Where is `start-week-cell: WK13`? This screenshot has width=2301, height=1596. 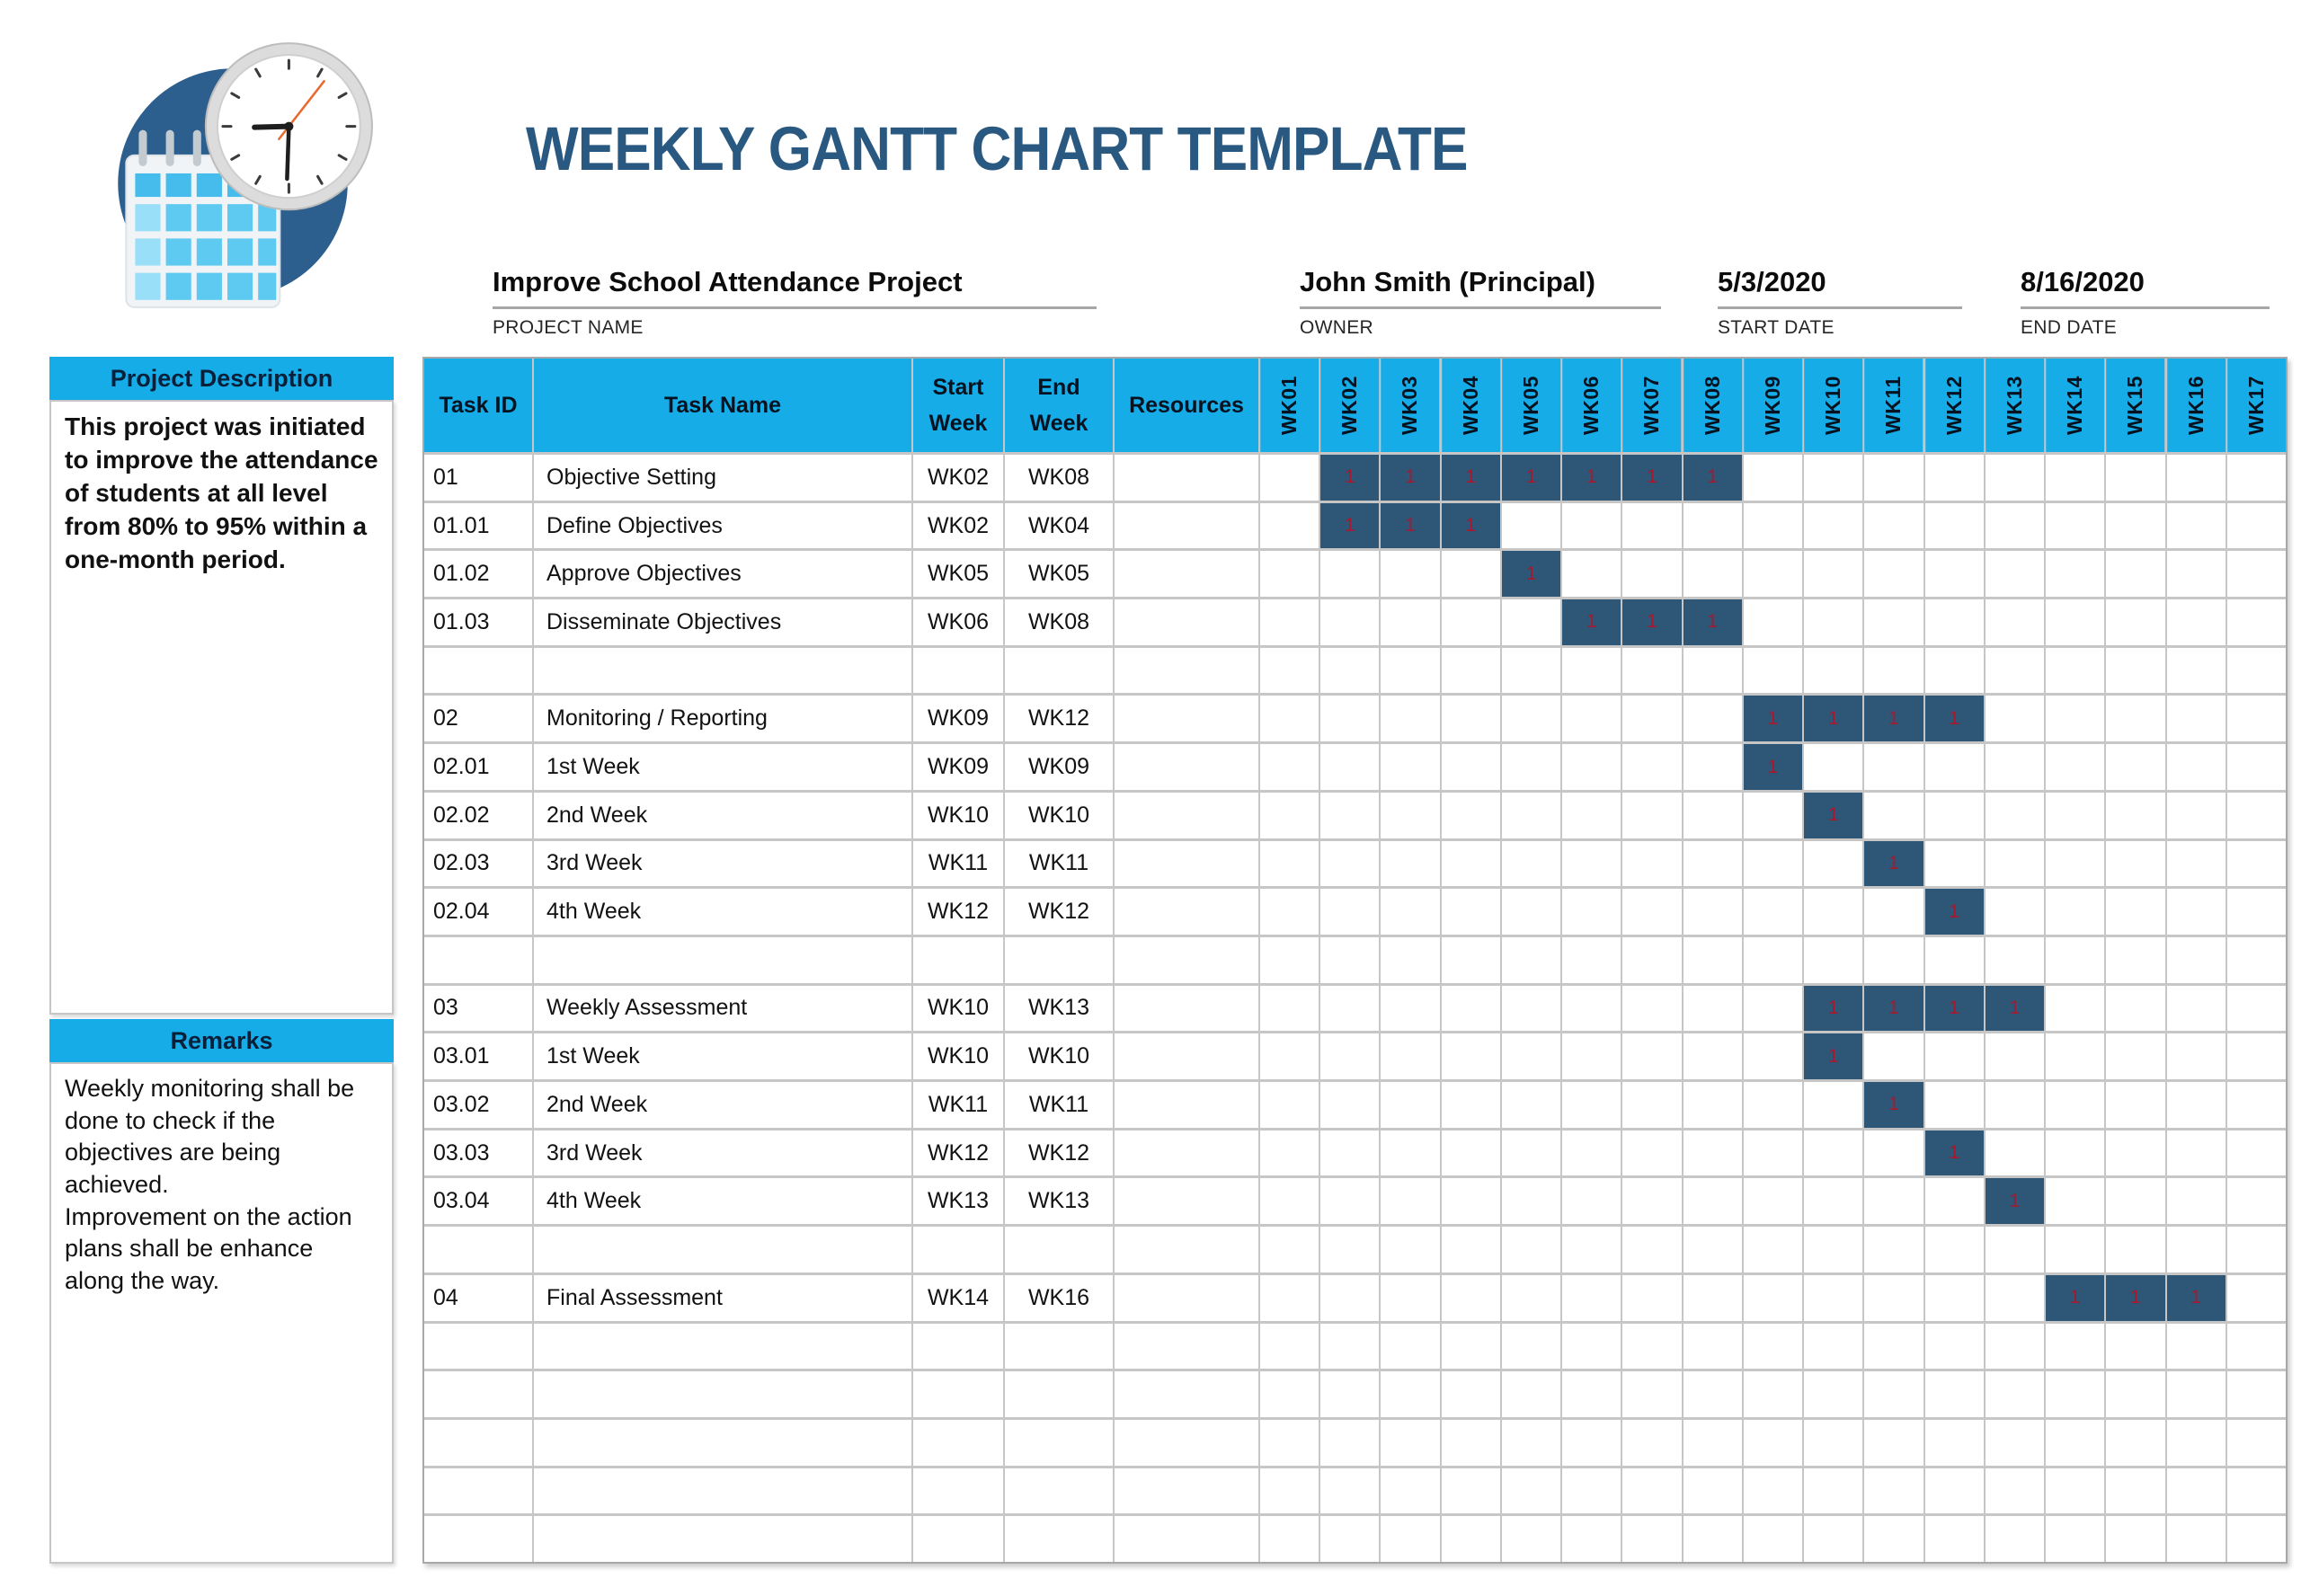 start-week-cell: WK13 is located at coordinates (958, 1201).